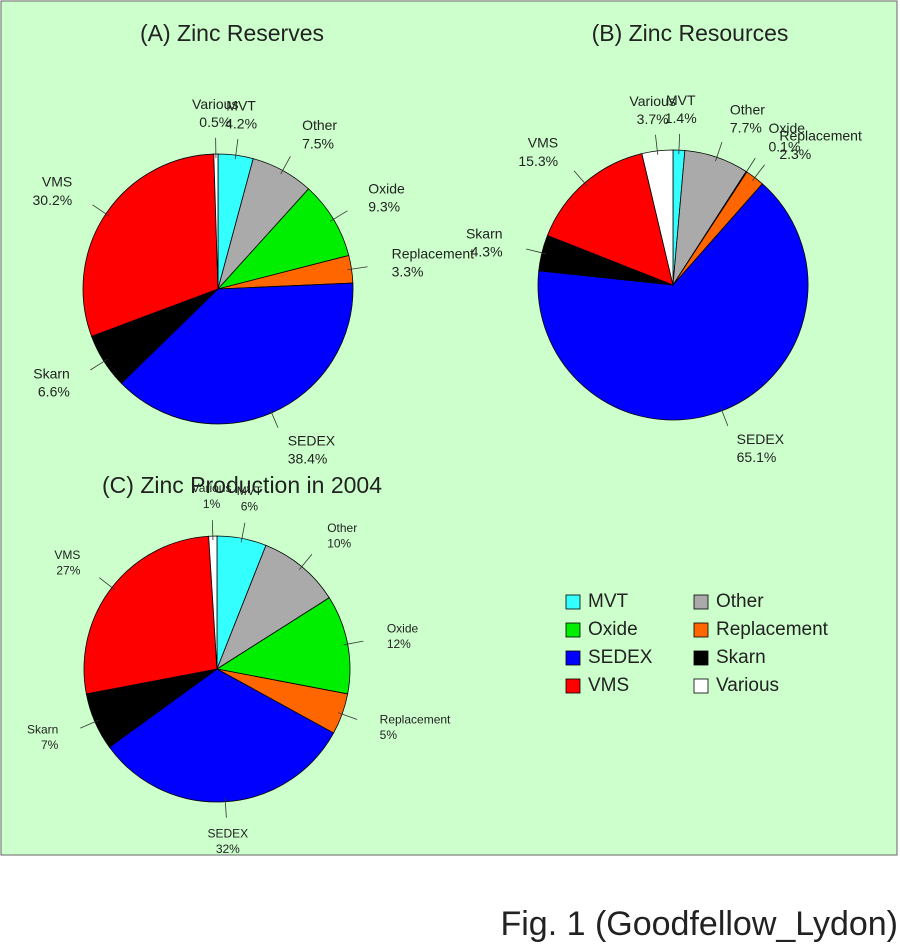 The width and height of the screenshot is (900, 946). I want to click on slice-value: 5%, so click(389, 735).